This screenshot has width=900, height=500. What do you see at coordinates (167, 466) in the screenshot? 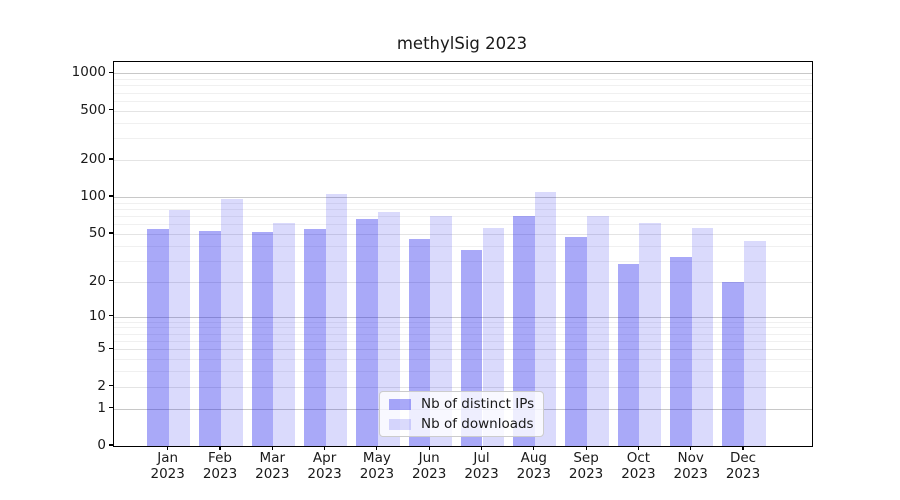
I see `x-axis-label-jan: Jan 2023` at bounding box center [167, 466].